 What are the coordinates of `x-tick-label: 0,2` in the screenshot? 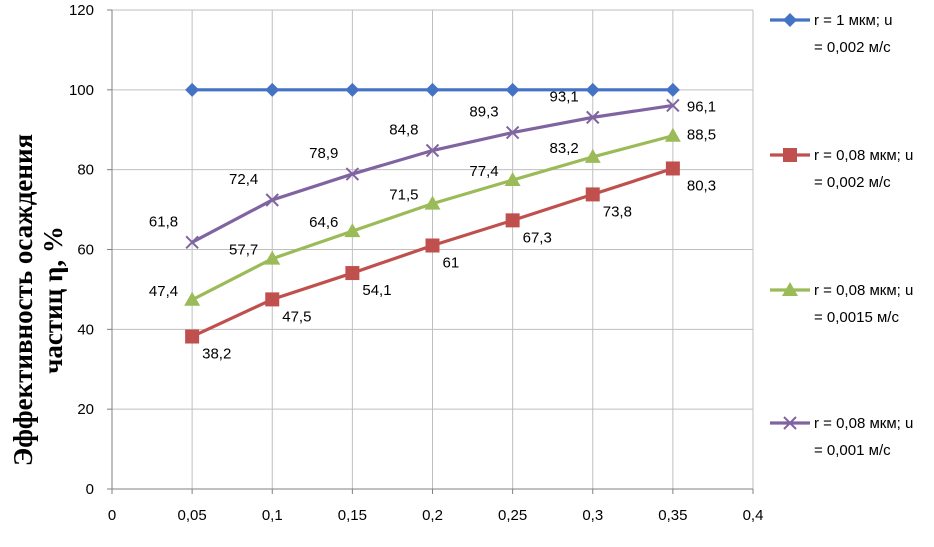 It's located at (432, 515).